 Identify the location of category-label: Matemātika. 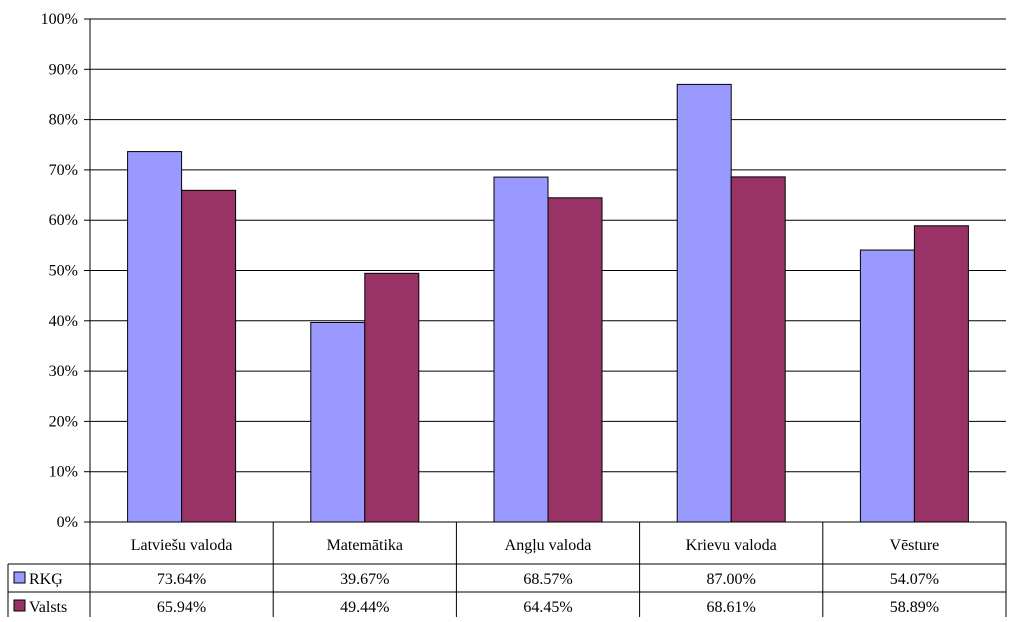
(365, 545).